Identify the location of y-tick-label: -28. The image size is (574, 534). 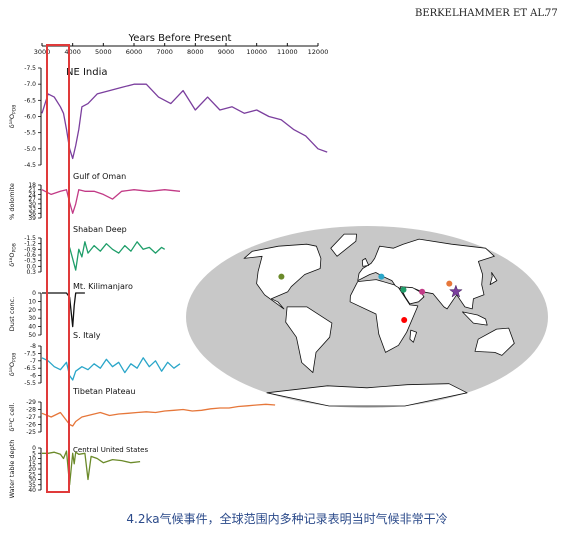
(31, 410).